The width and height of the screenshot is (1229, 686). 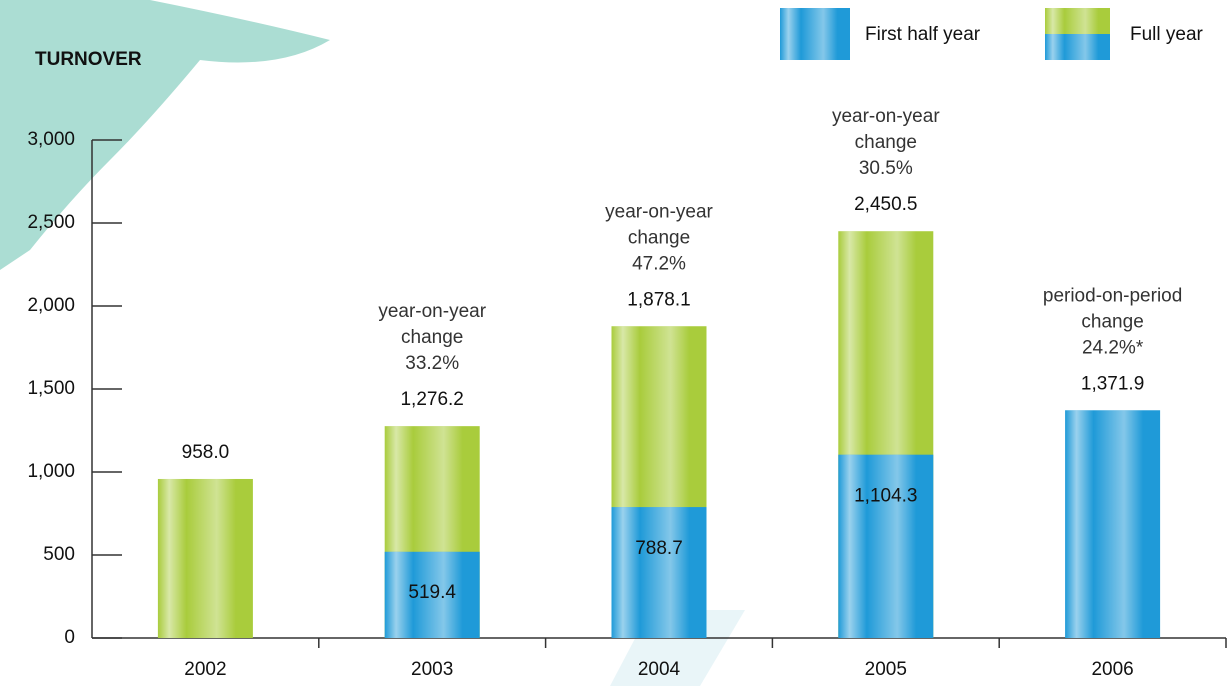 I want to click on y-tick-label: 500, so click(x=59, y=554).